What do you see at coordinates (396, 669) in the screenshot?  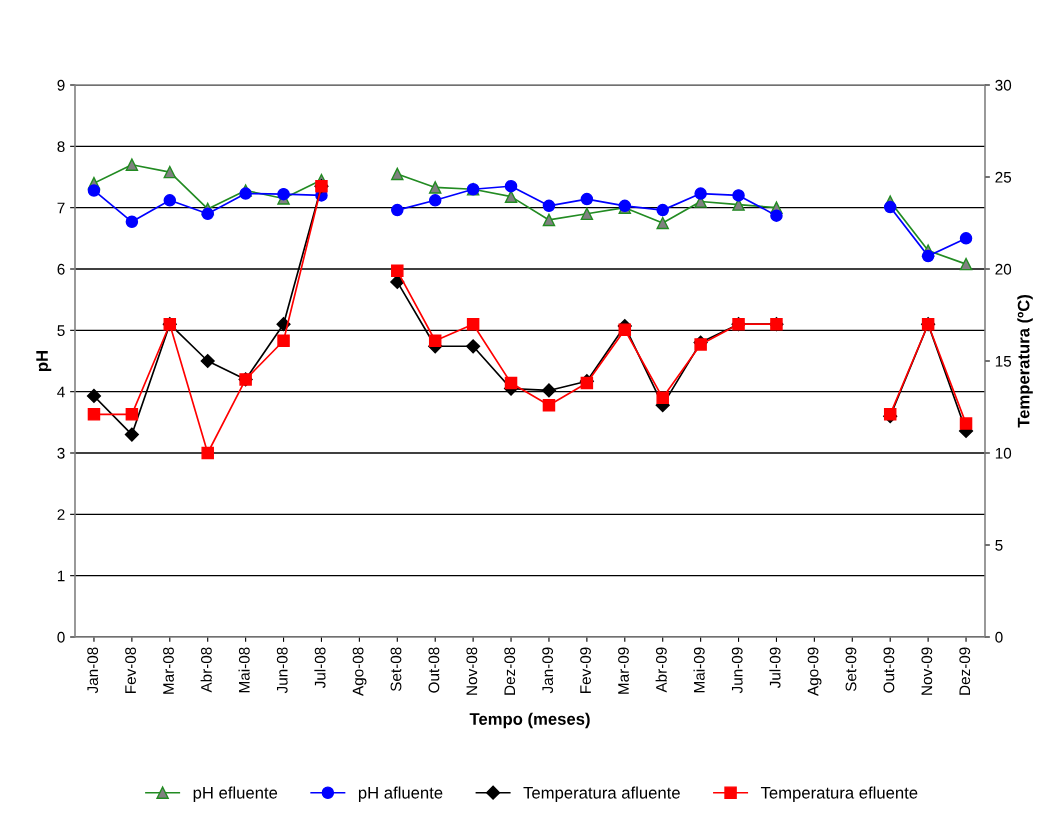 I see `x-tick-label: Set-08` at bounding box center [396, 669].